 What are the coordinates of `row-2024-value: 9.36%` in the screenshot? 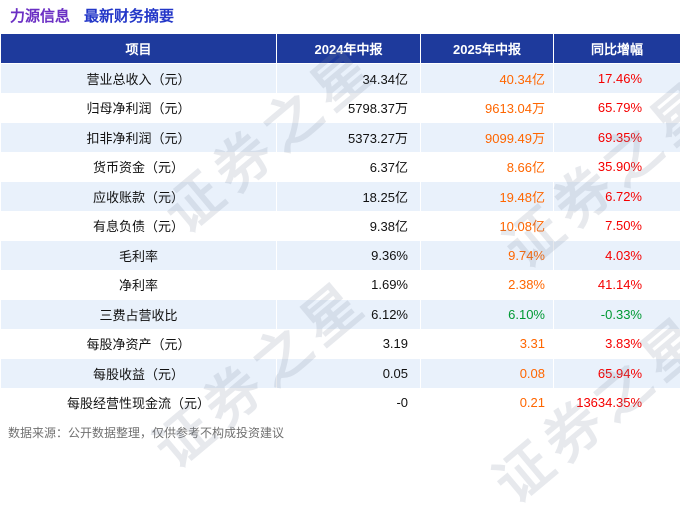 It's located at (349, 256).